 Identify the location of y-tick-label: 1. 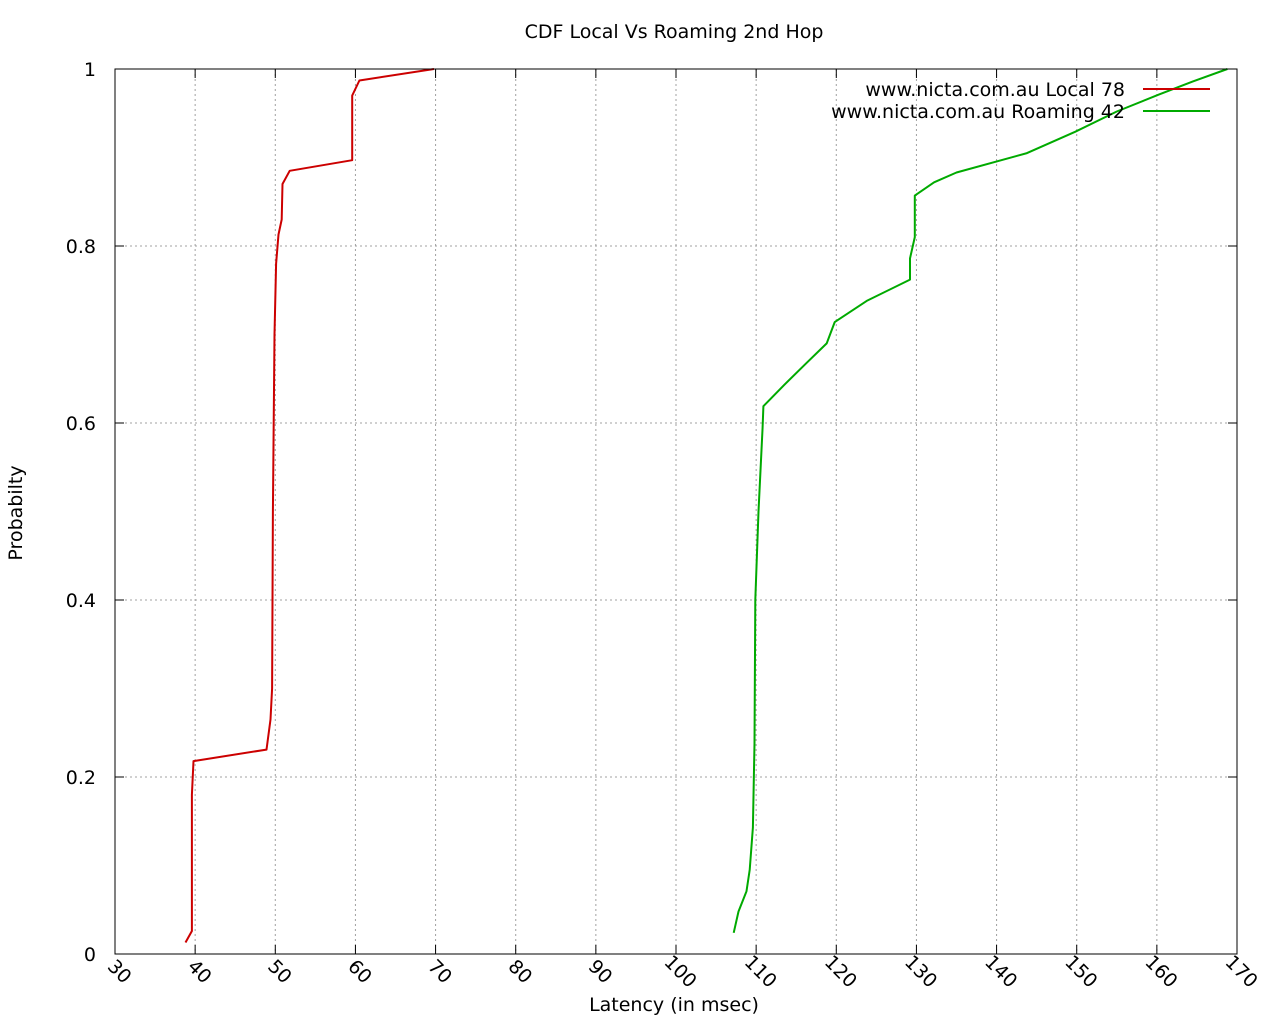
(90, 70).